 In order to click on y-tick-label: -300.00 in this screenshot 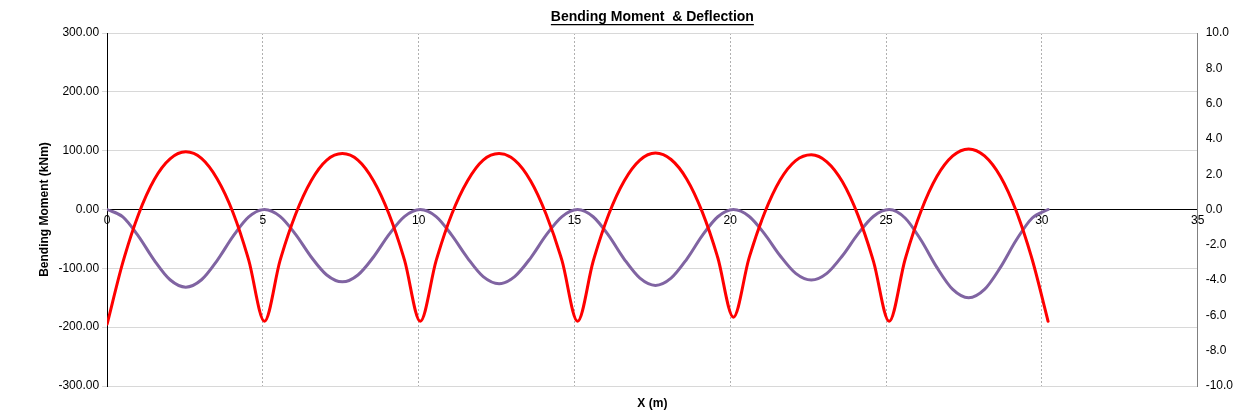, I will do `click(79, 385)`.